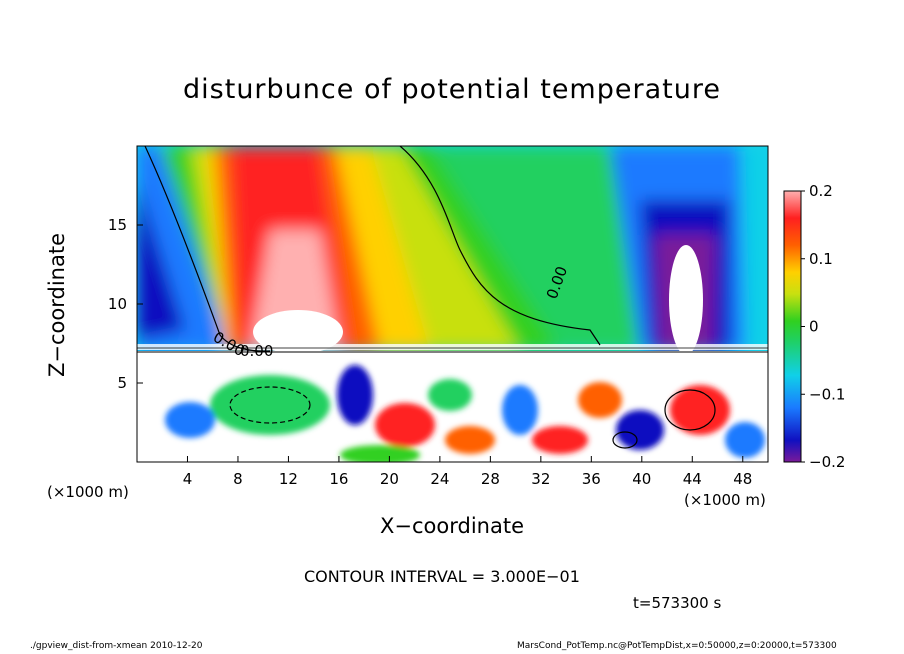  What do you see at coordinates (742, 479) in the screenshot?
I see `x-tick-label: 48` at bounding box center [742, 479].